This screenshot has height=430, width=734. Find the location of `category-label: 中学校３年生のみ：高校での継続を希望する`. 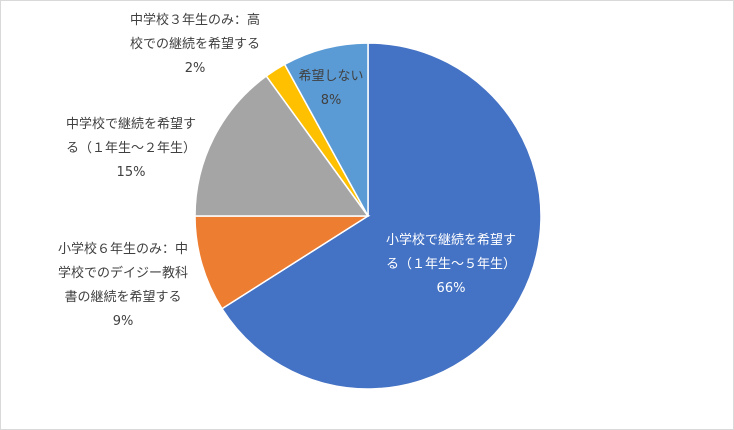

category-label: 中学校３年生のみ：高校での継続を希望する is located at coordinates (194, 32).